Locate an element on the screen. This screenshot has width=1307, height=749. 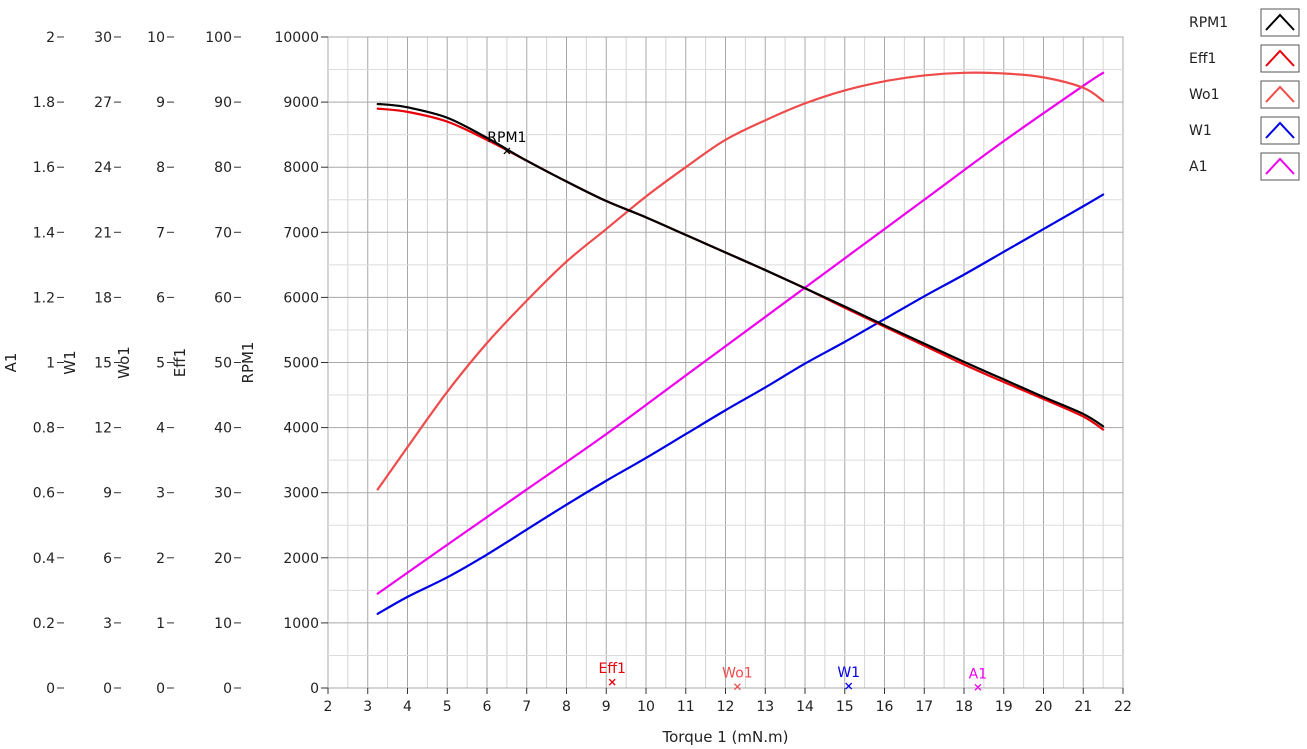
x-tick-label: 16 is located at coordinates (885, 707).